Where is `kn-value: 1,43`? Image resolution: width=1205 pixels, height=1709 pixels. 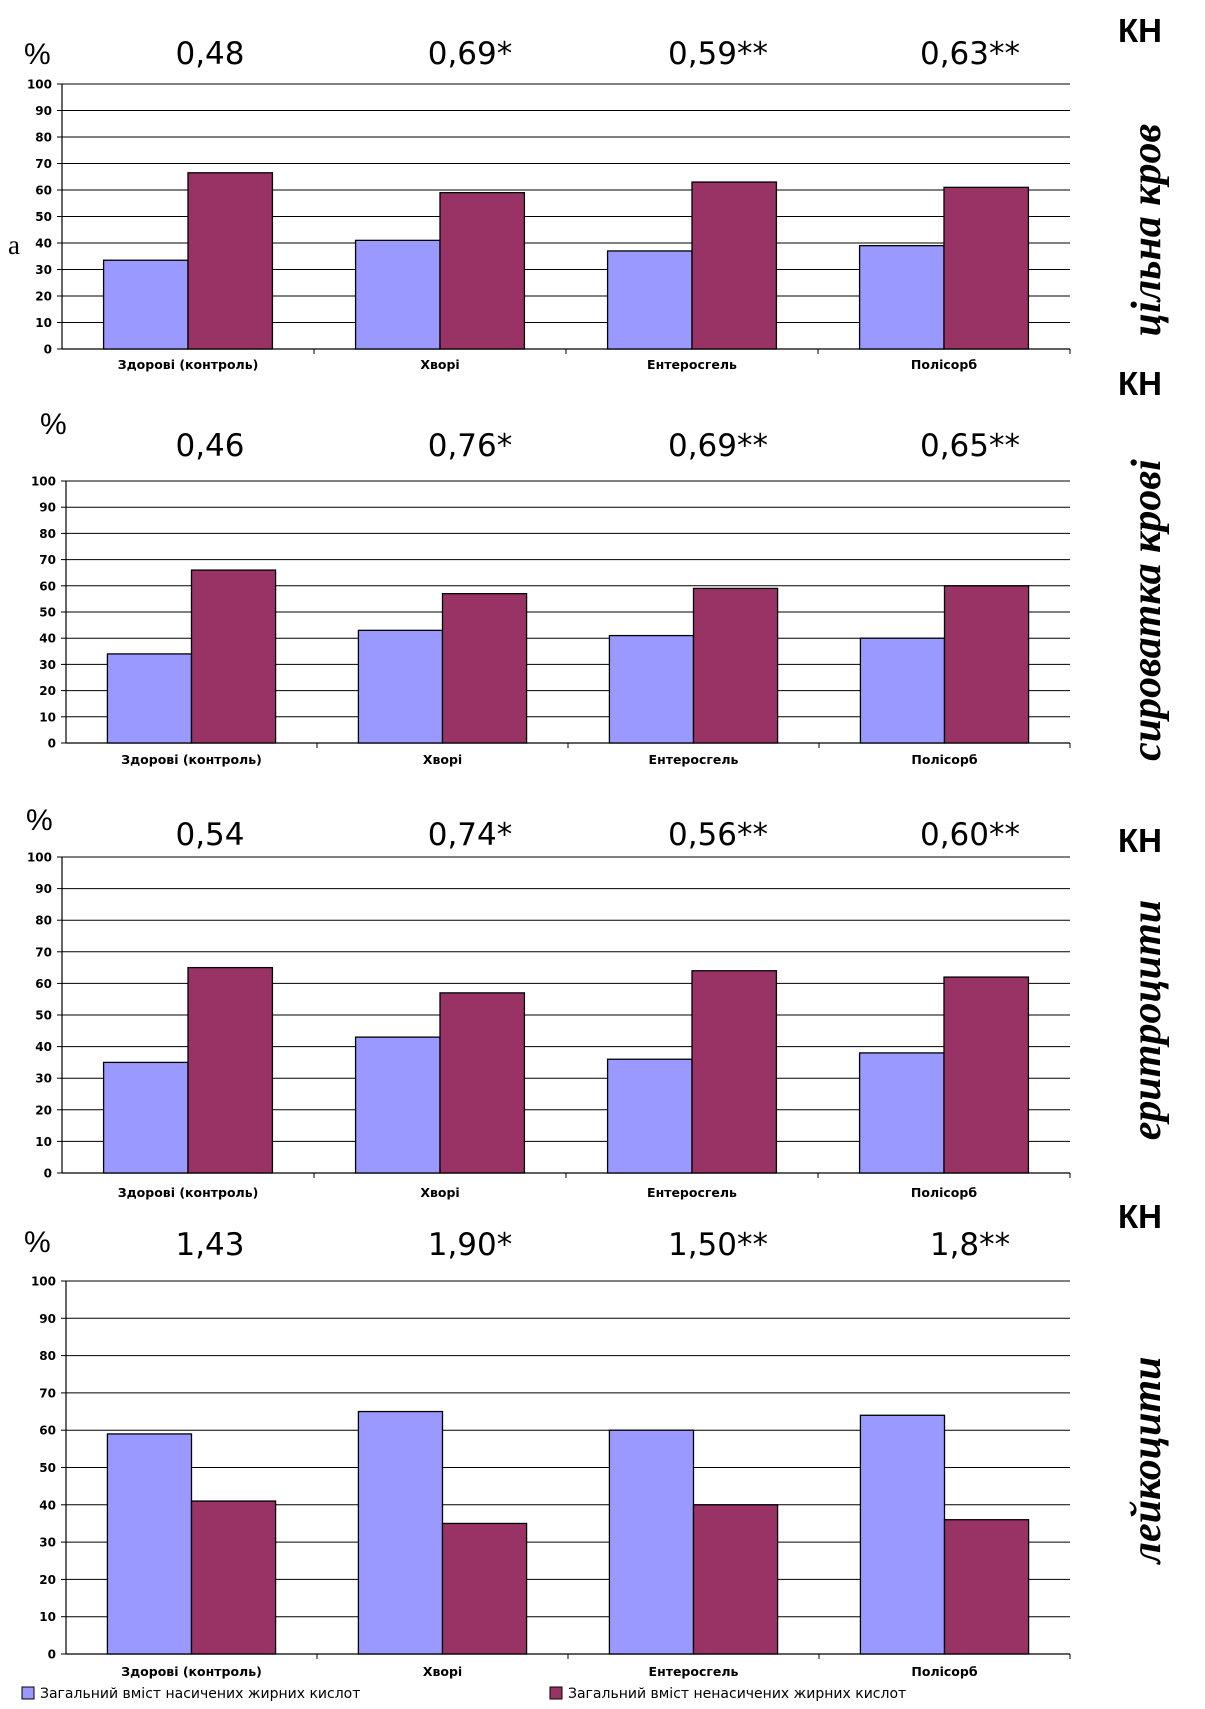 kn-value: 1,43 is located at coordinates (209, 1245).